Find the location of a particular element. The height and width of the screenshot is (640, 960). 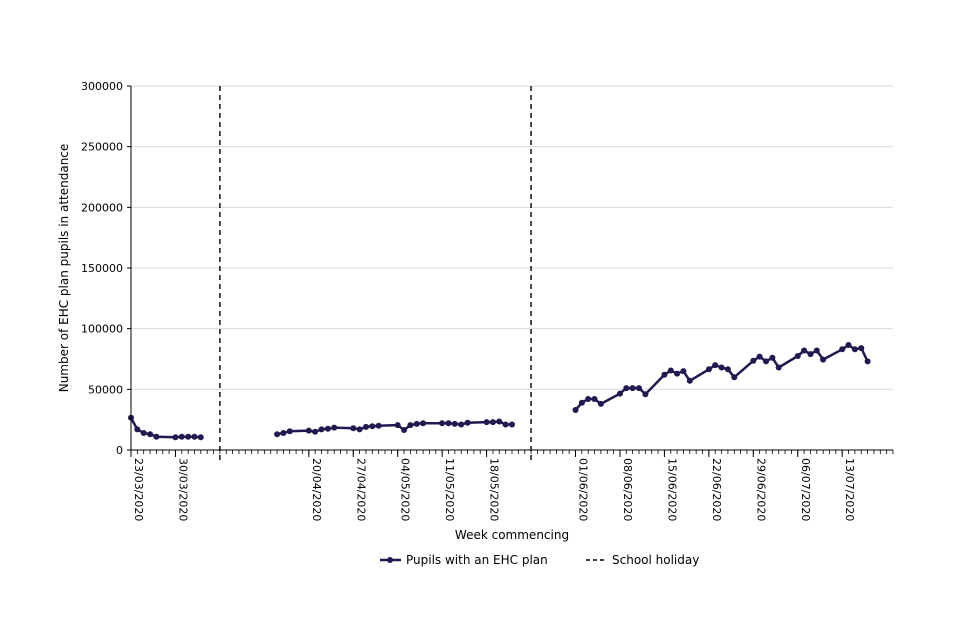

x-tick-label: 01/06/2020 is located at coordinates (583, 489).